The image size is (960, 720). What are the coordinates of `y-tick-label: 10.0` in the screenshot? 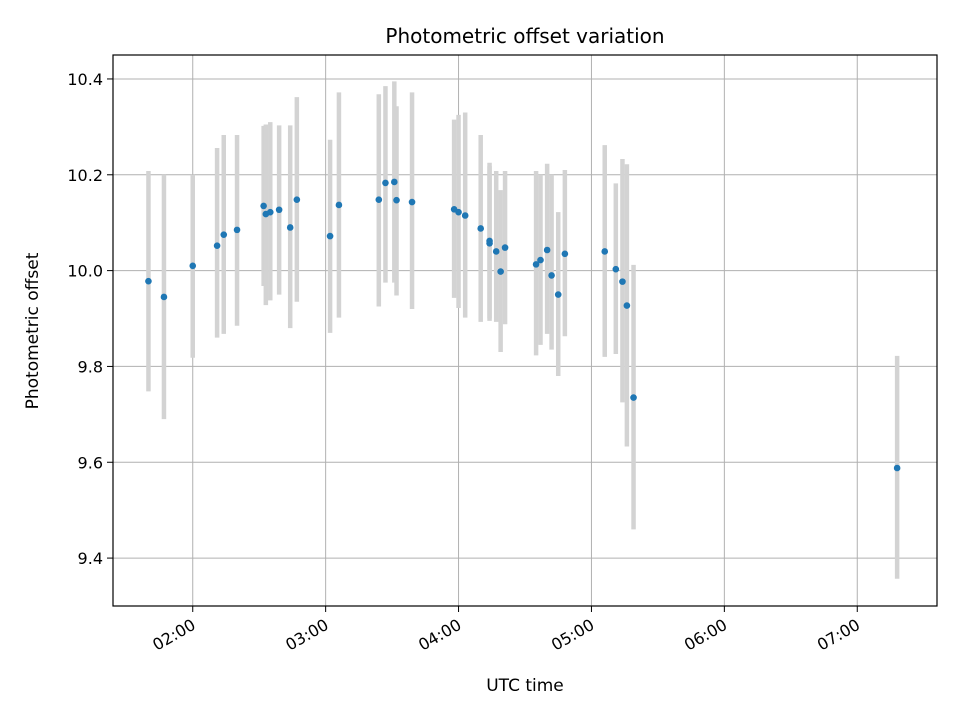 It's located at (85, 271).